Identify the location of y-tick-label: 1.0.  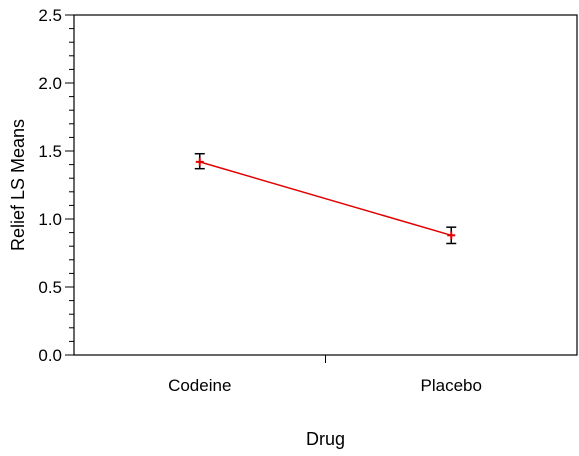
(50, 219).